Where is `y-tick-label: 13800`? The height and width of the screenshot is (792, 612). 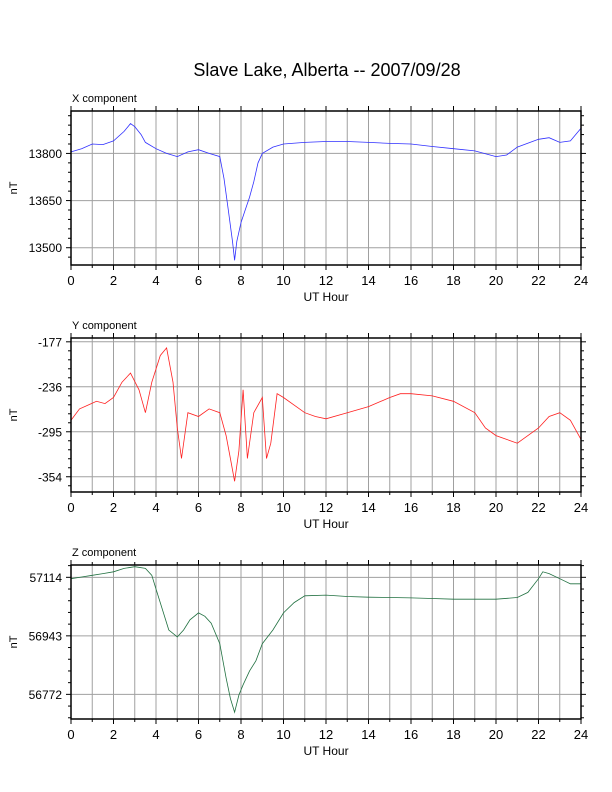 y-tick-label: 13800 is located at coordinates (46, 154).